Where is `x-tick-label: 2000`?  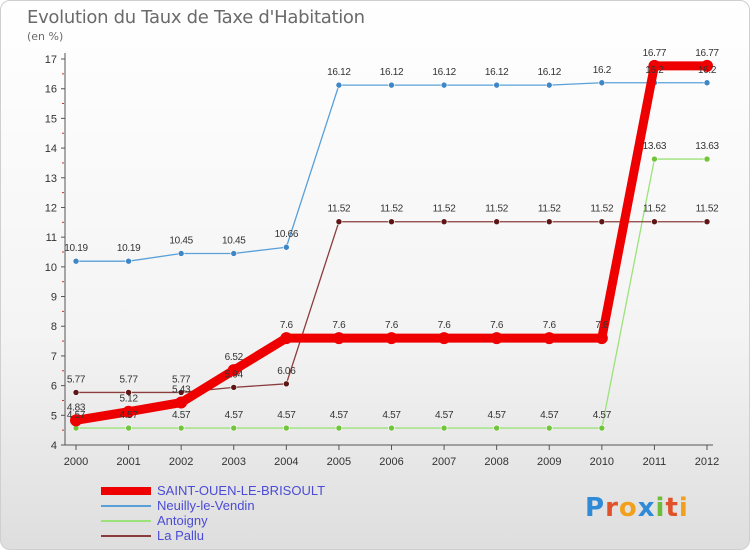
x-tick-label: 2000 is located at coordinates (76, 462).